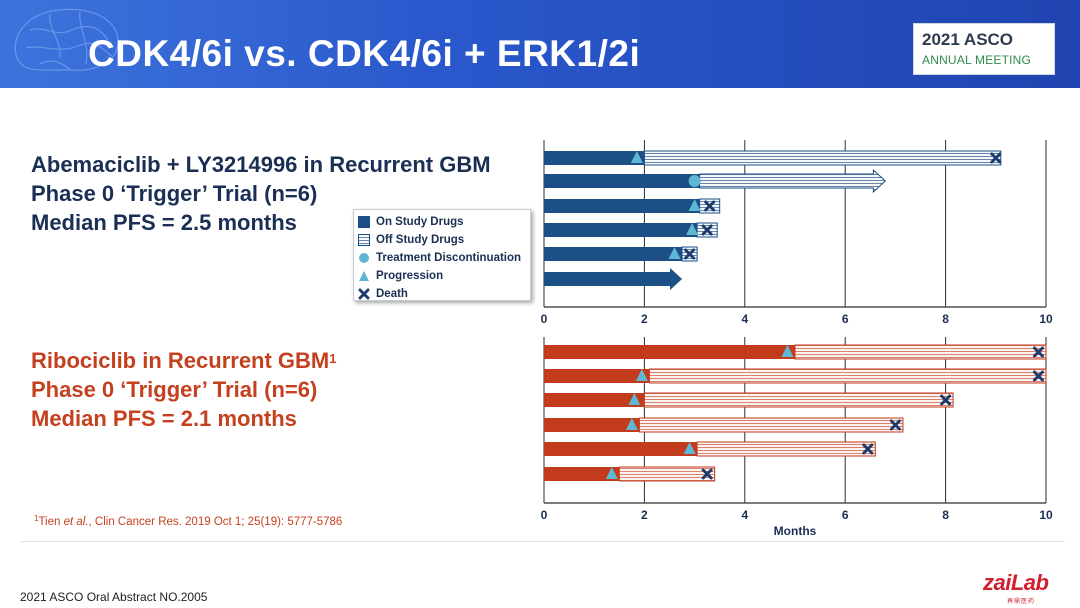 The image size is (1080, 608). What do you see at coordinates (364, 240) in the screenshot?
I see `off-study-swatch` at bounding box center [364, 240].